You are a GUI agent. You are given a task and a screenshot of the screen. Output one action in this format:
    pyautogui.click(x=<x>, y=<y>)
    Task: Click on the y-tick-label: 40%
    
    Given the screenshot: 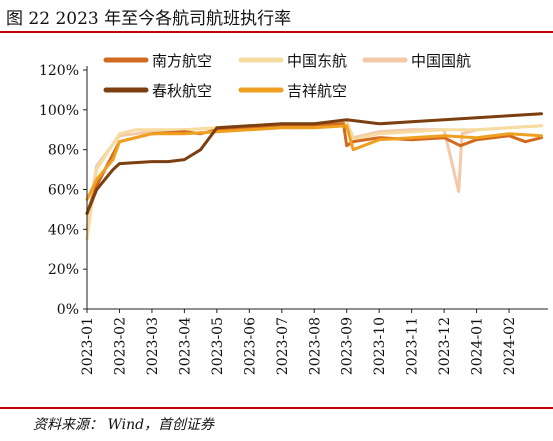 What is the action you would take?
    pyautogui.click(x=63, y=230)
    